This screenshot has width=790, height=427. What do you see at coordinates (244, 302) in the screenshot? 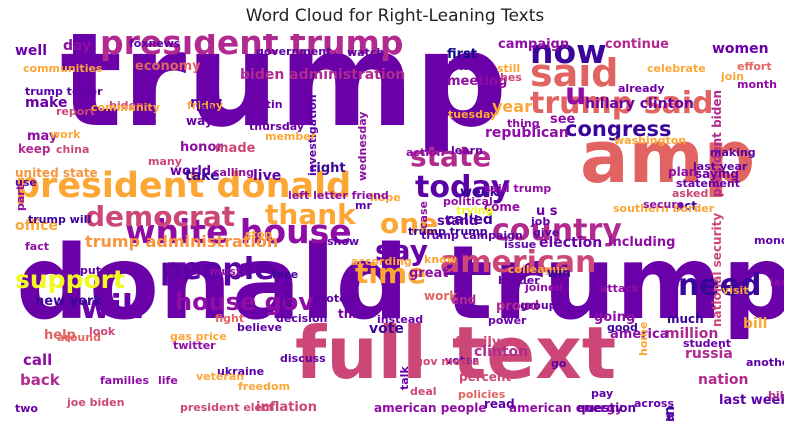
I see `cloud-word-house-gov: house gov` at bounding box center [244, 302].